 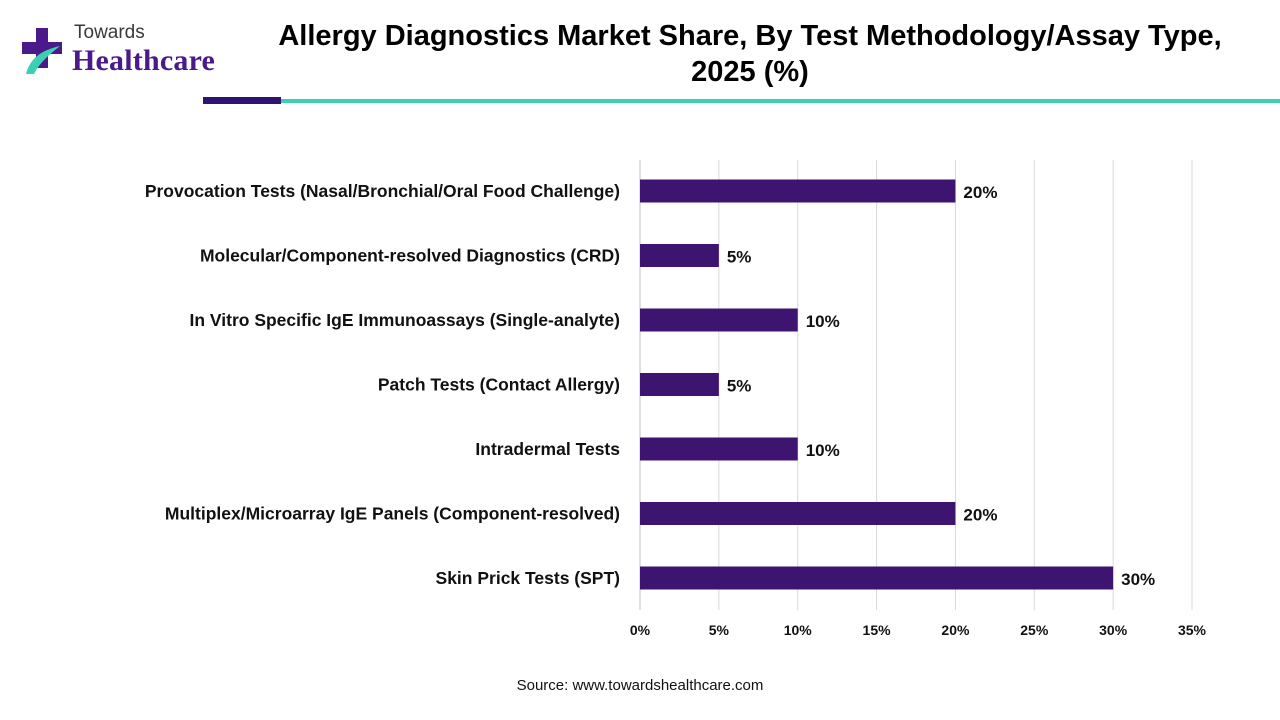 I want to click on source-note: Source: www.towardshealthcare.com, so click(x=640, y=685).